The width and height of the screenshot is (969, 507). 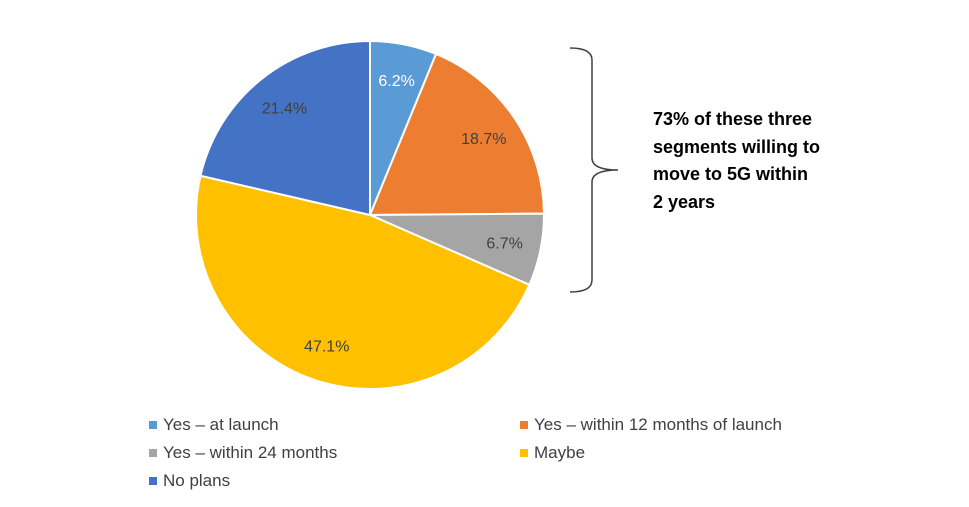 What do you see at coordinates (197, 480) in the screenshot?
I see `legend-label: No plans` at bounding box center [197, 480].